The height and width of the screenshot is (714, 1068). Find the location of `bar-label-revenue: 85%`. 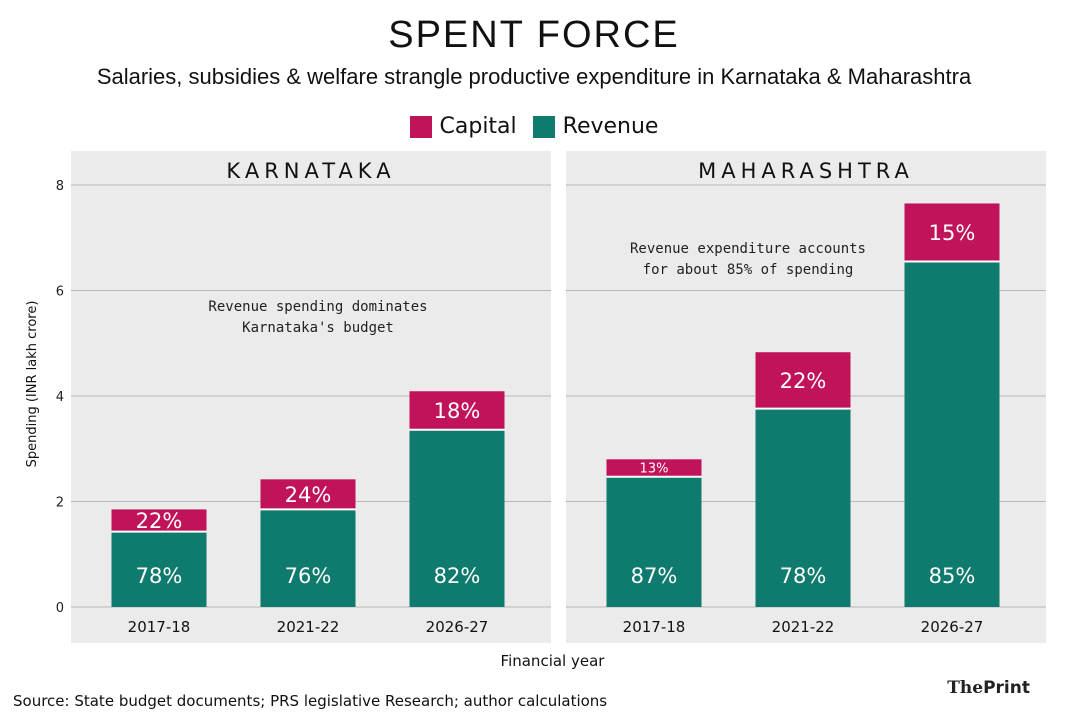

bar-label-revenue: 85% is located at coordinates (952, 576).